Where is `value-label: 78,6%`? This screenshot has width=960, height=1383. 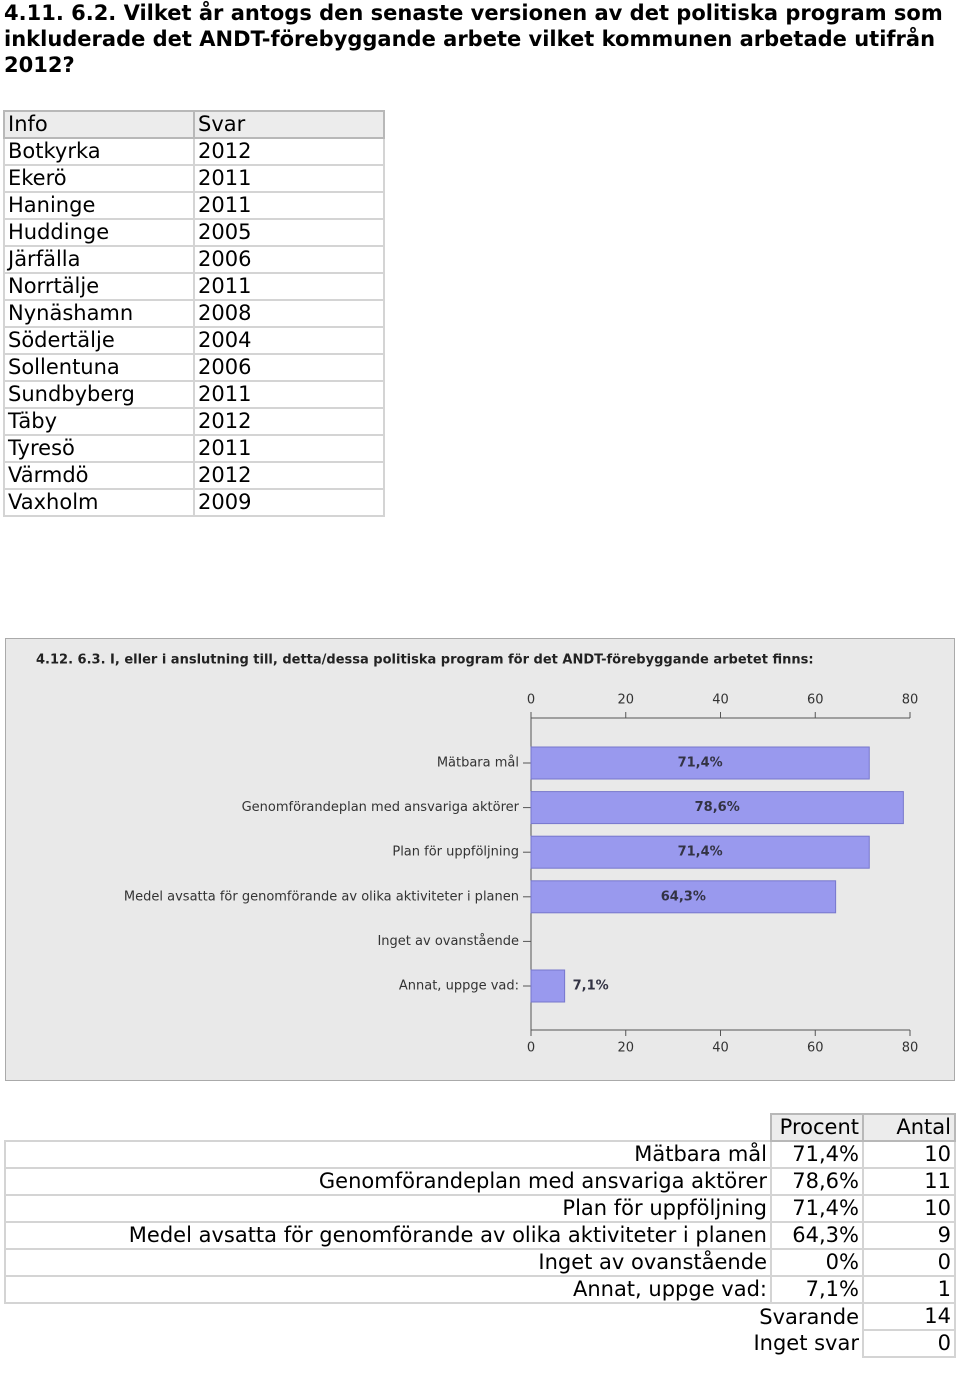
value-label: 78,6% is located at coordinates (717, 807).